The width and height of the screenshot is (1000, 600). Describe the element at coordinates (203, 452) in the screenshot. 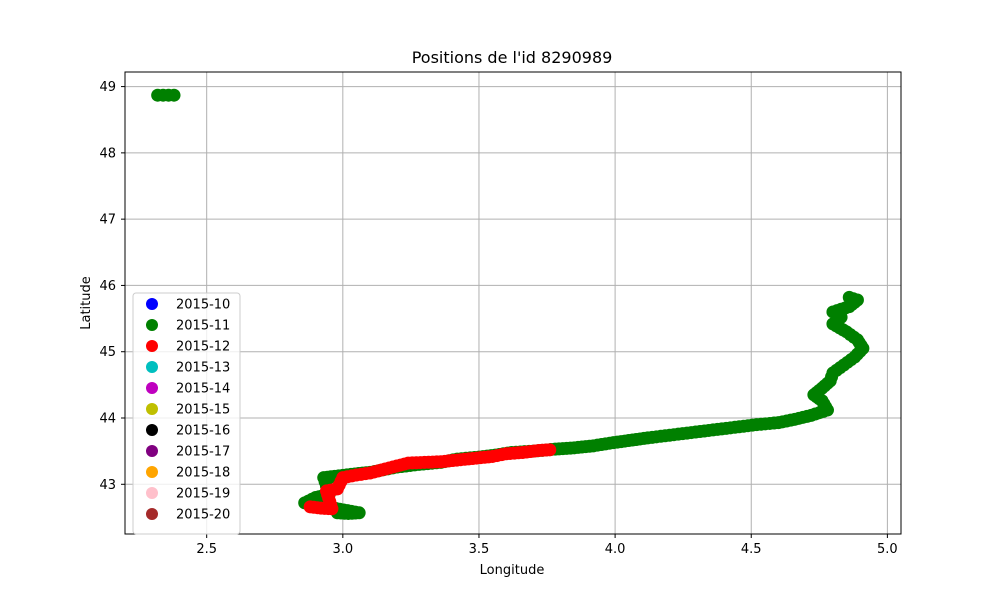

I see `legend-label: 2015-17` at that location.